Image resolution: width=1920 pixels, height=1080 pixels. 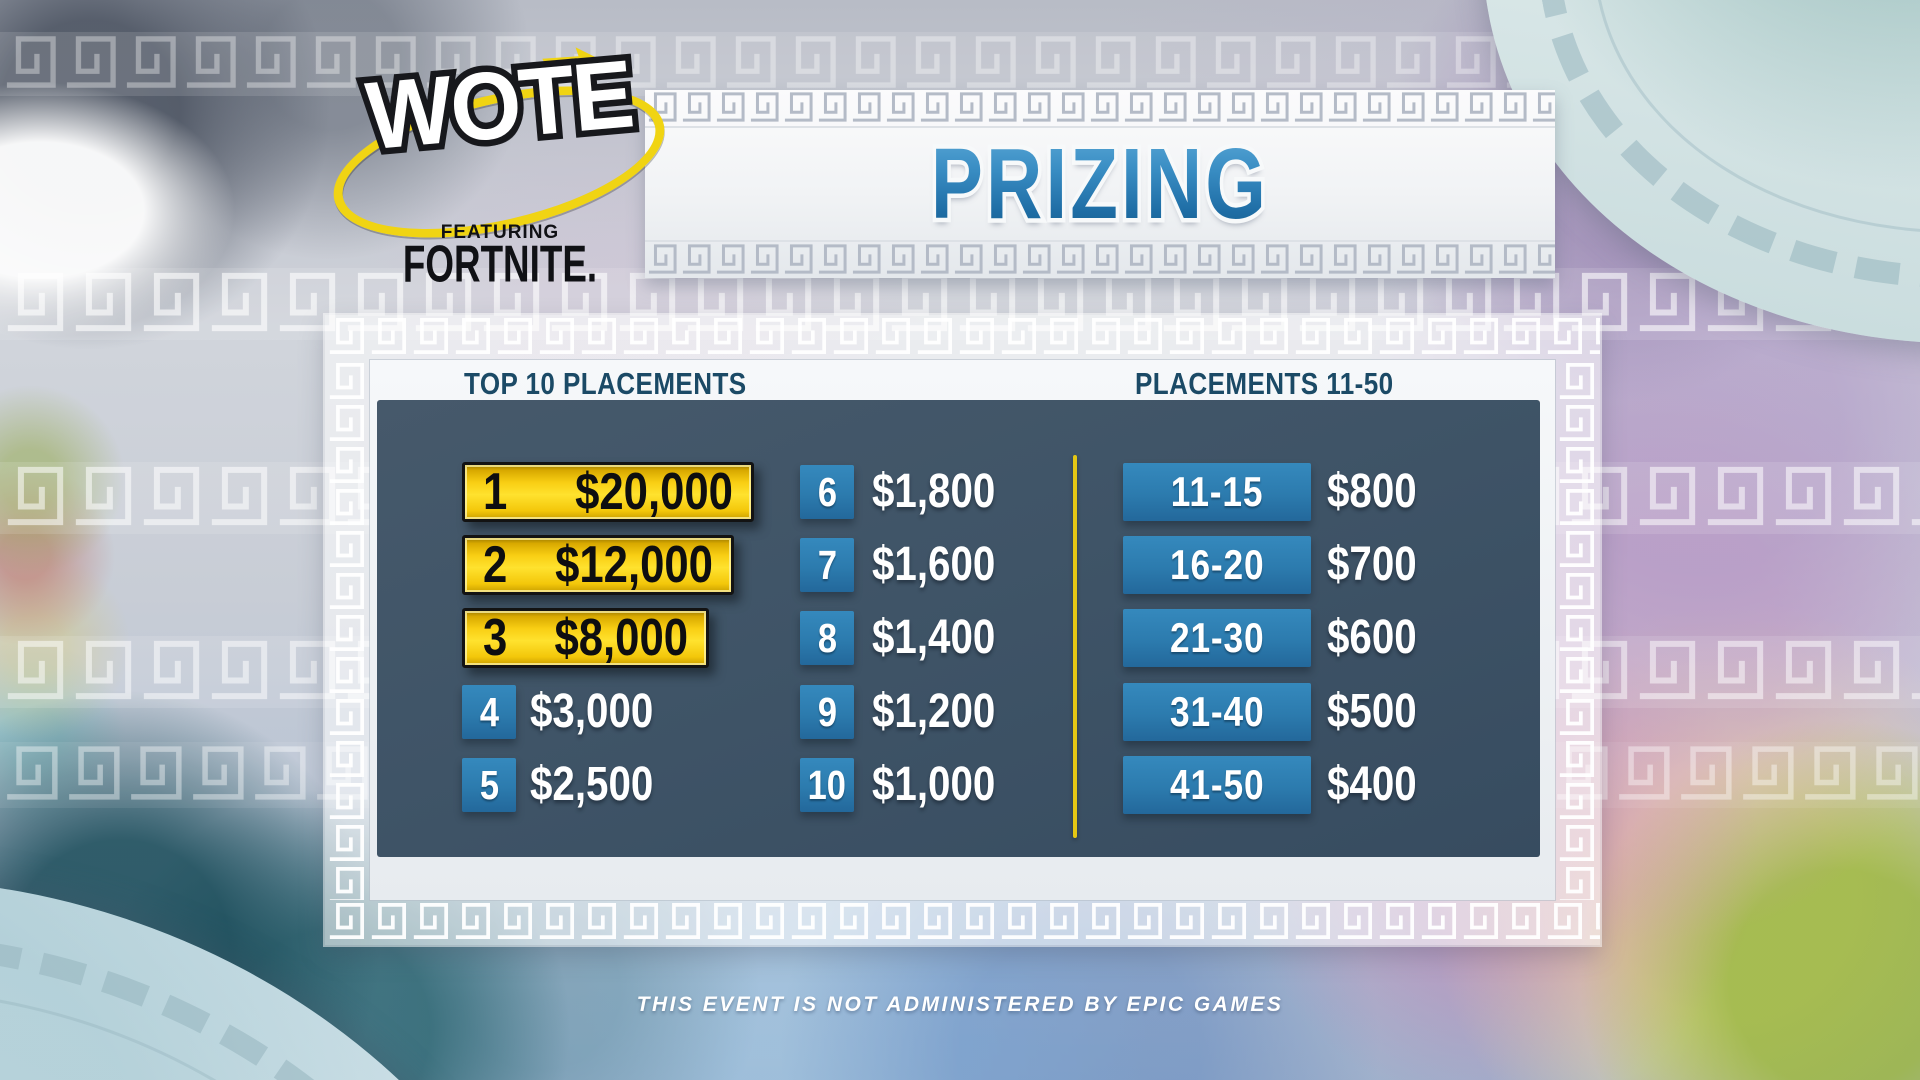 I want to click on place-label: 9, so click(x=827, y=711).